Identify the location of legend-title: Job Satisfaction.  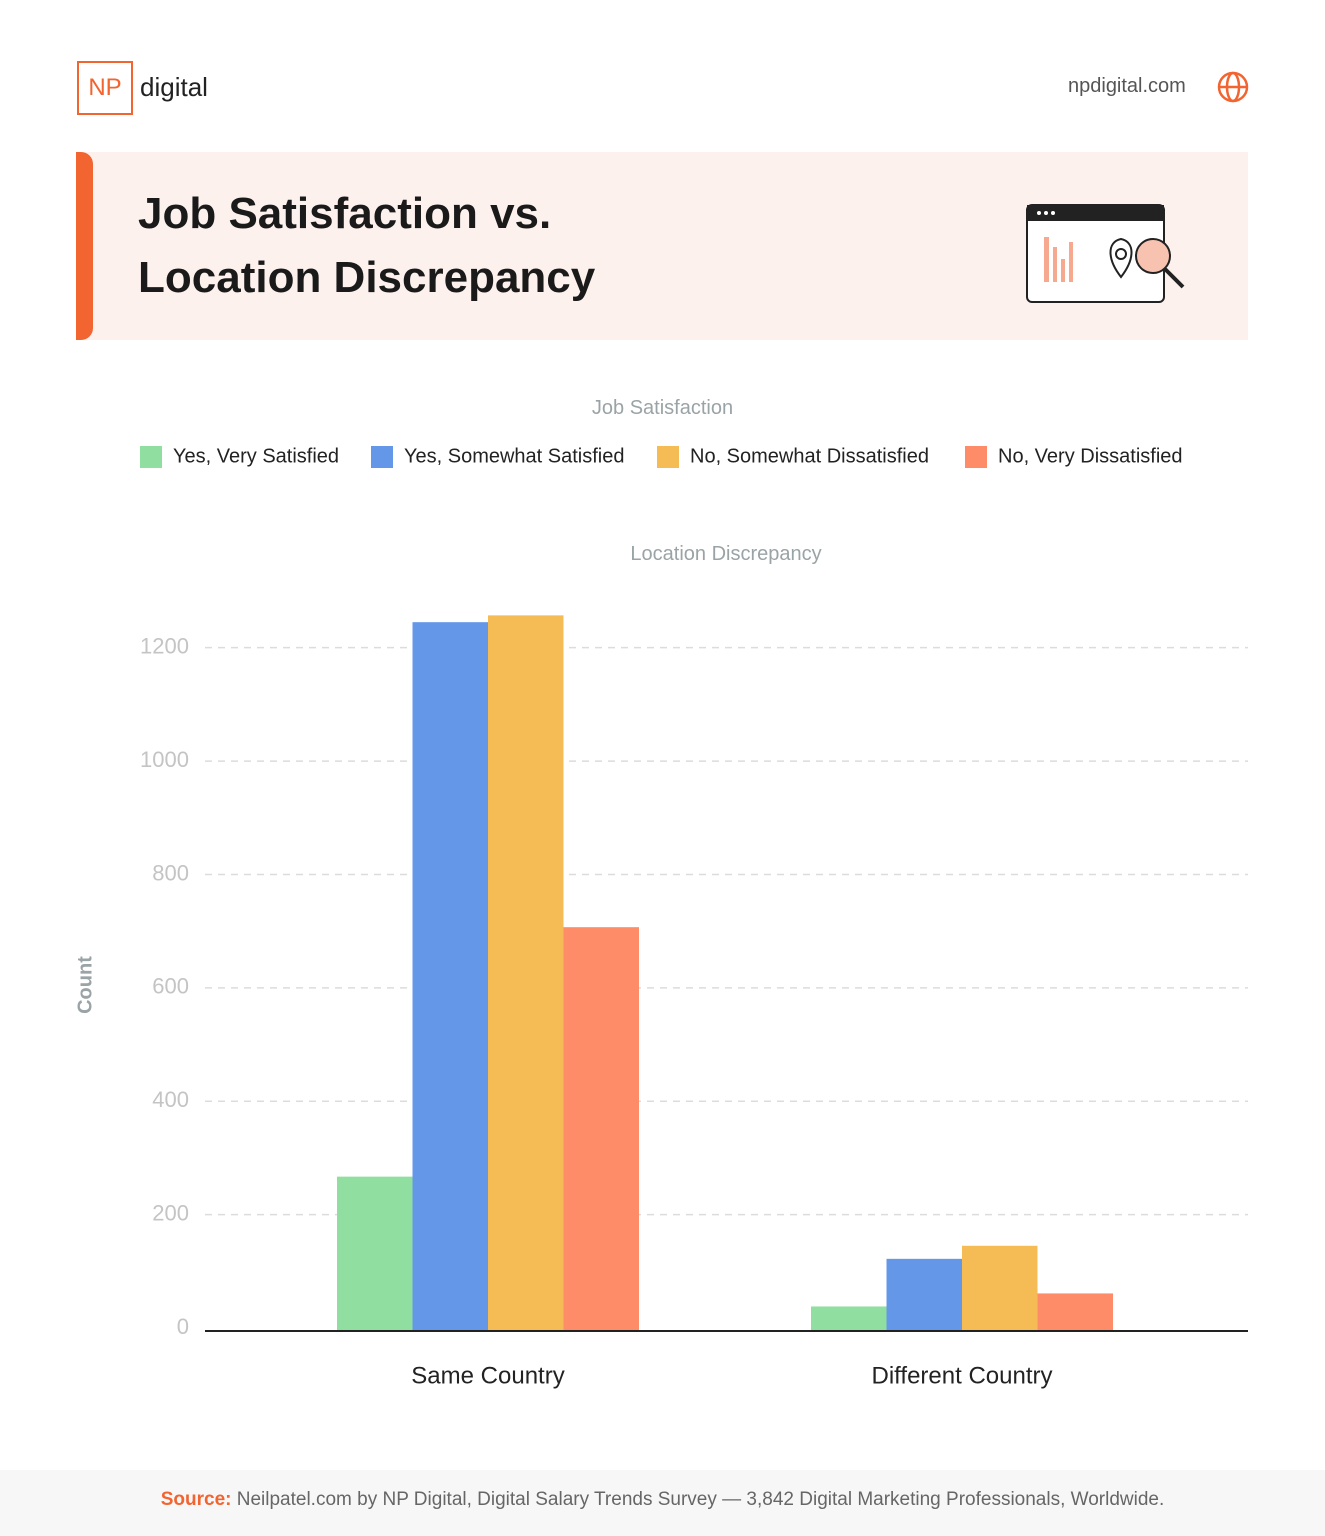
(662, 408).